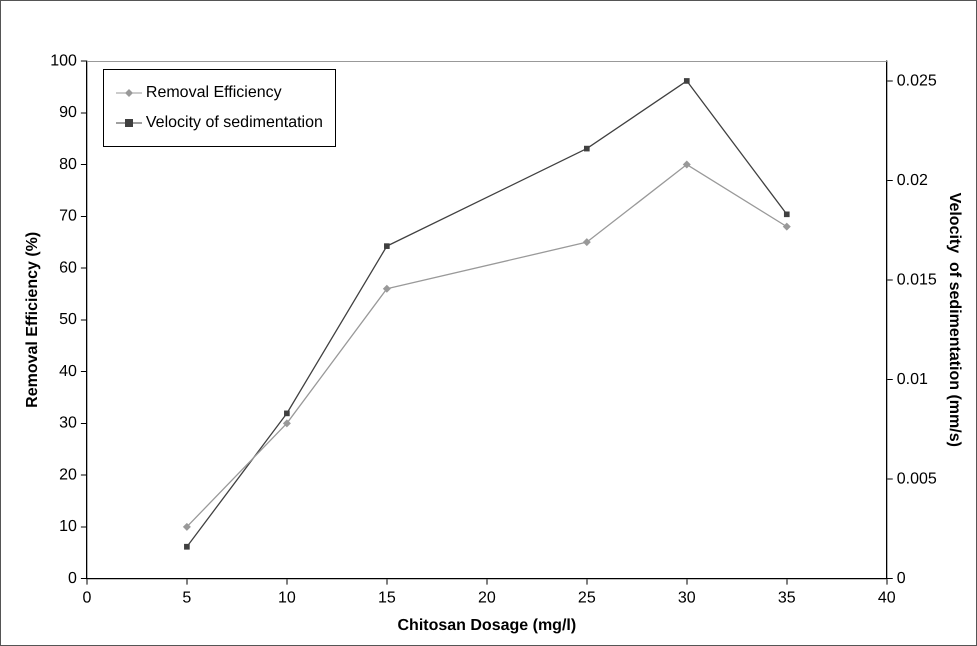 This screenshot has width=977, height=646. Describe the element at coordinates (68, 113) in the screenshot. I see `y-tick-label: 90` at that location.